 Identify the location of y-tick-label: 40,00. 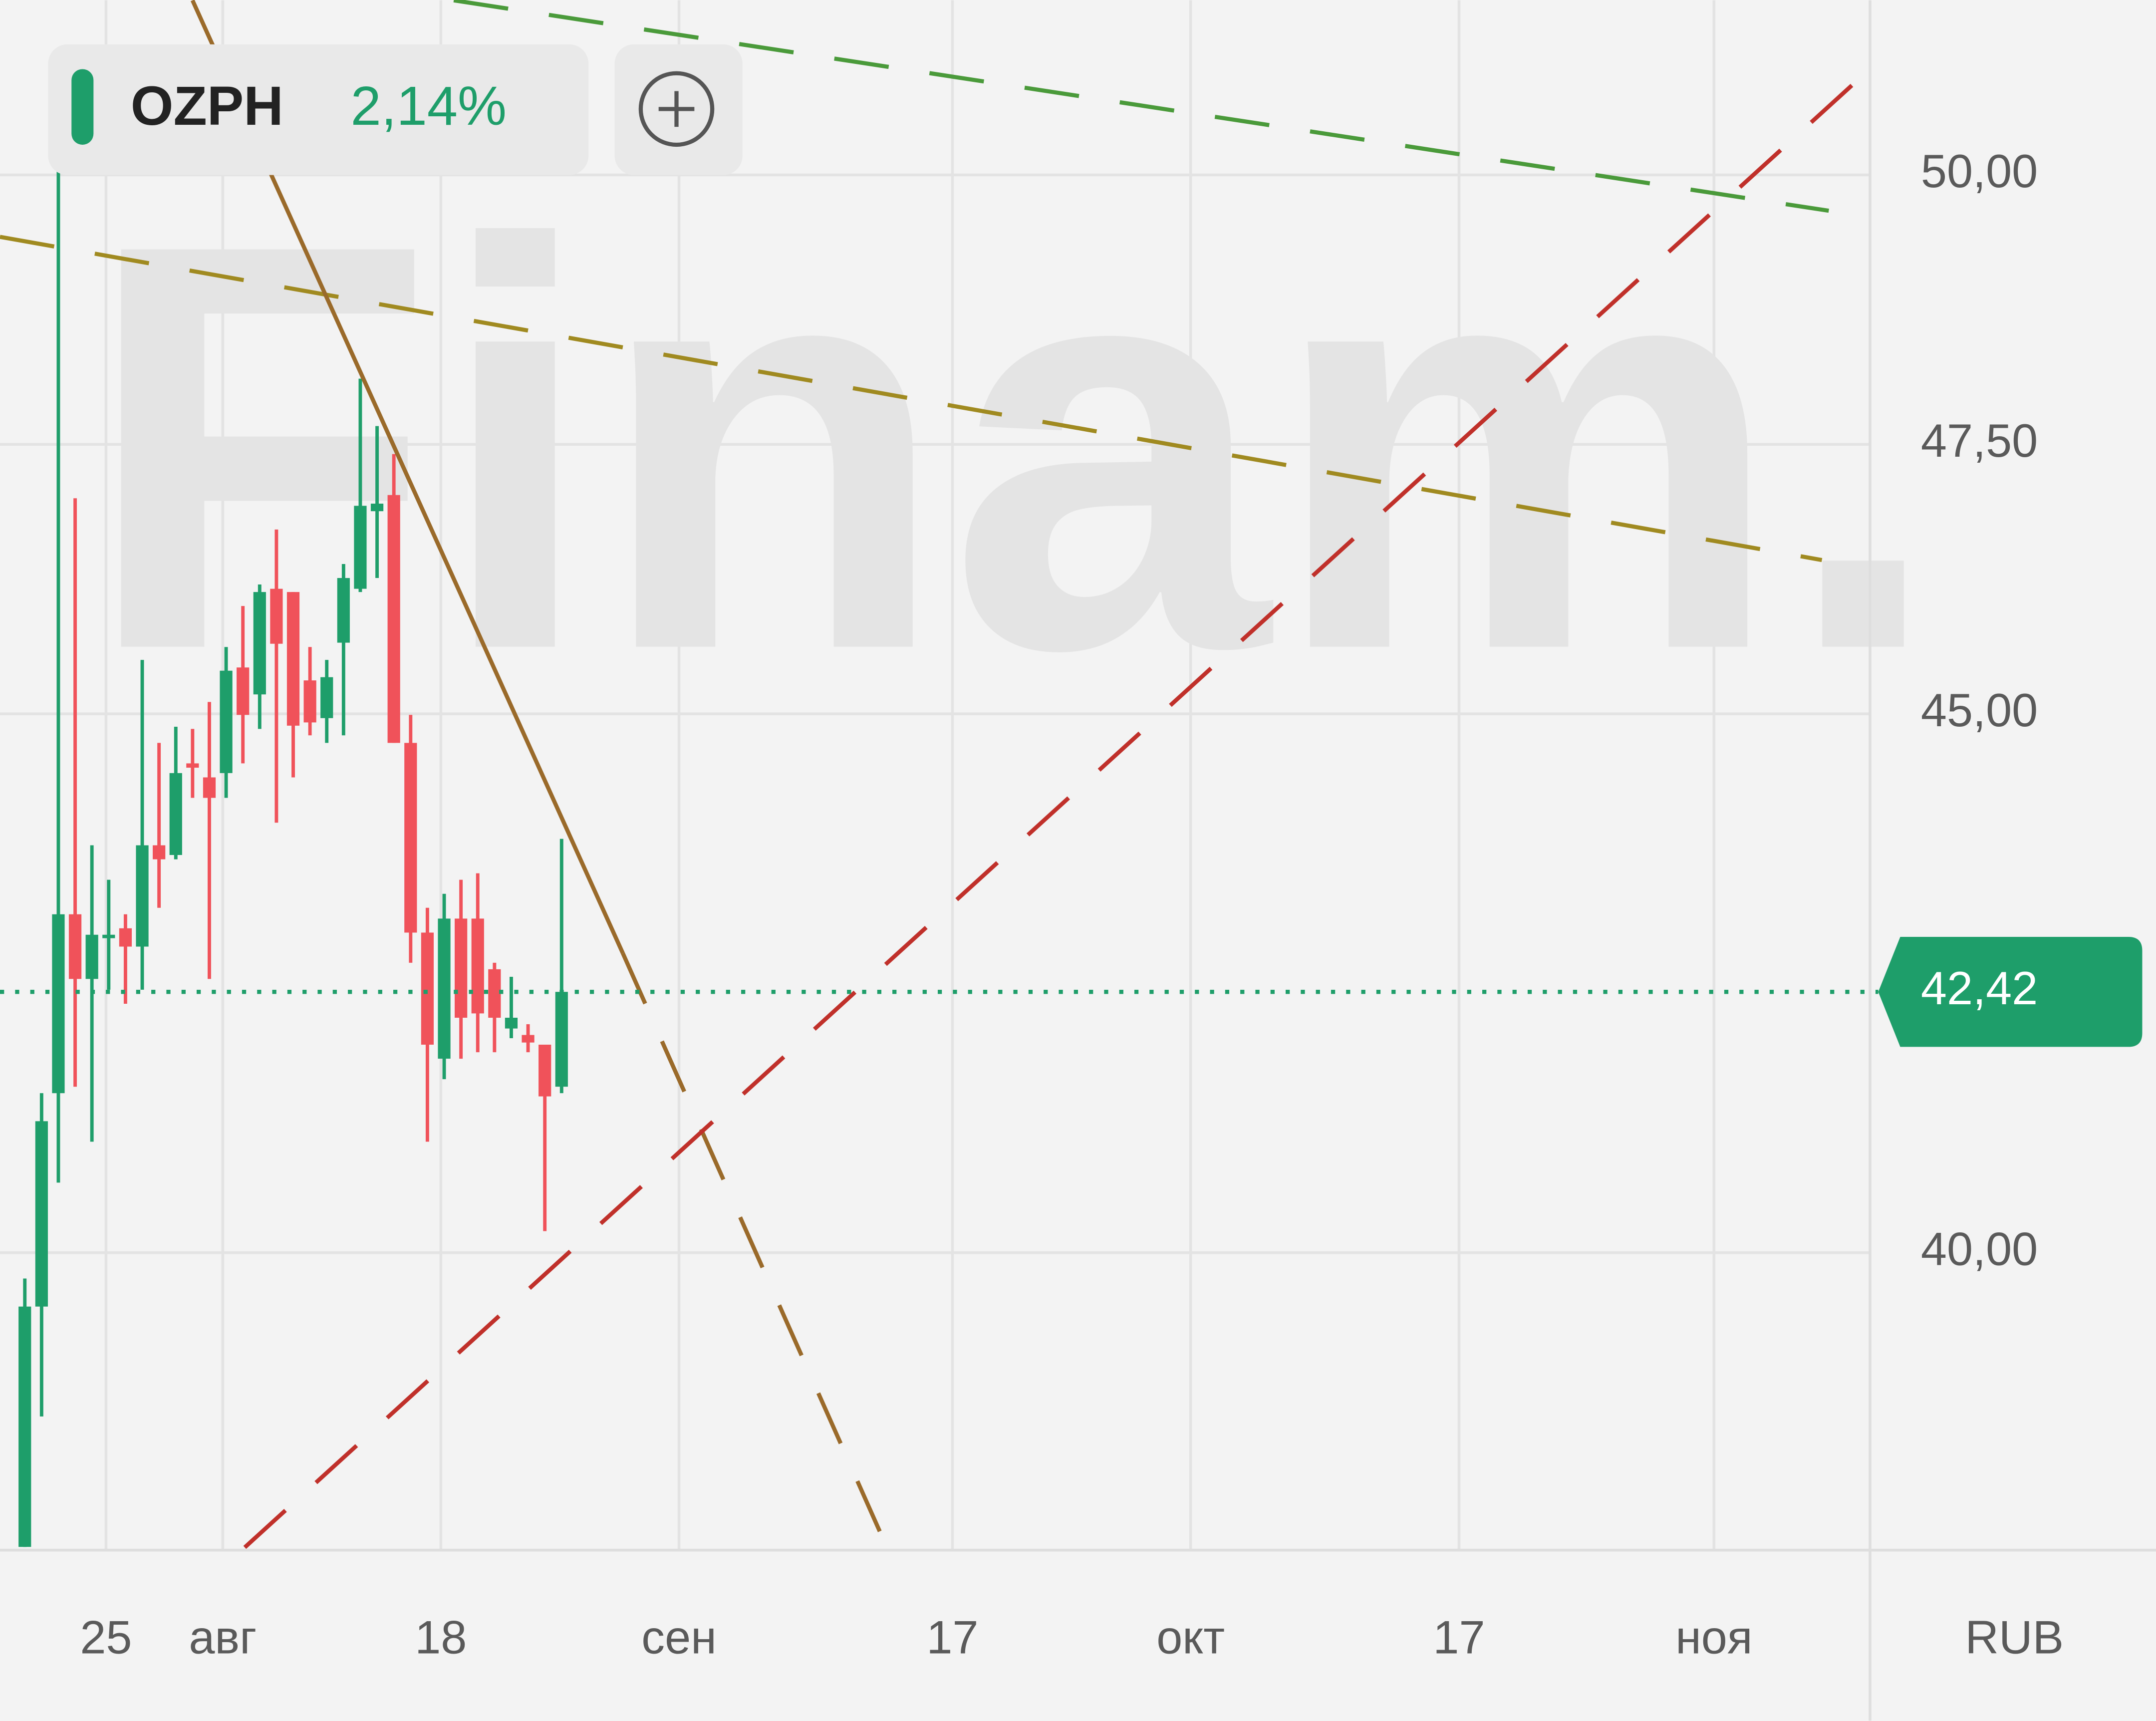
(1979, 1248).